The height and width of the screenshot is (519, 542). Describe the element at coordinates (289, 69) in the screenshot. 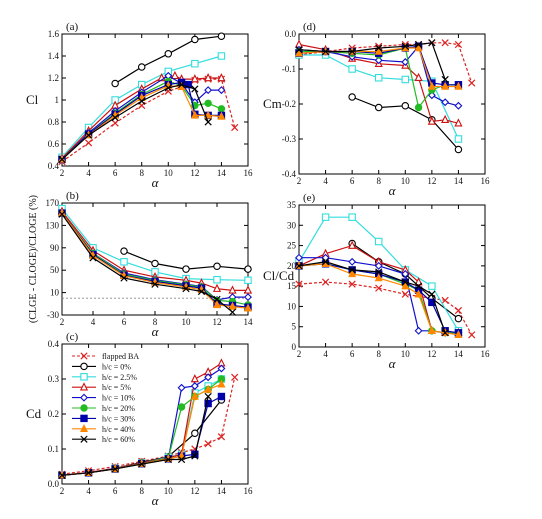

I see `y-tick-label: -0.1` at that location.